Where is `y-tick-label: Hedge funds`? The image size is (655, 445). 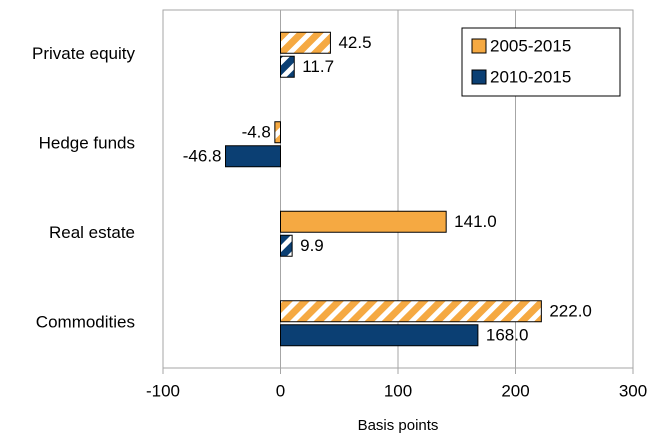
y-tick-label: Hedge funds is located at coordinates (87, 143).